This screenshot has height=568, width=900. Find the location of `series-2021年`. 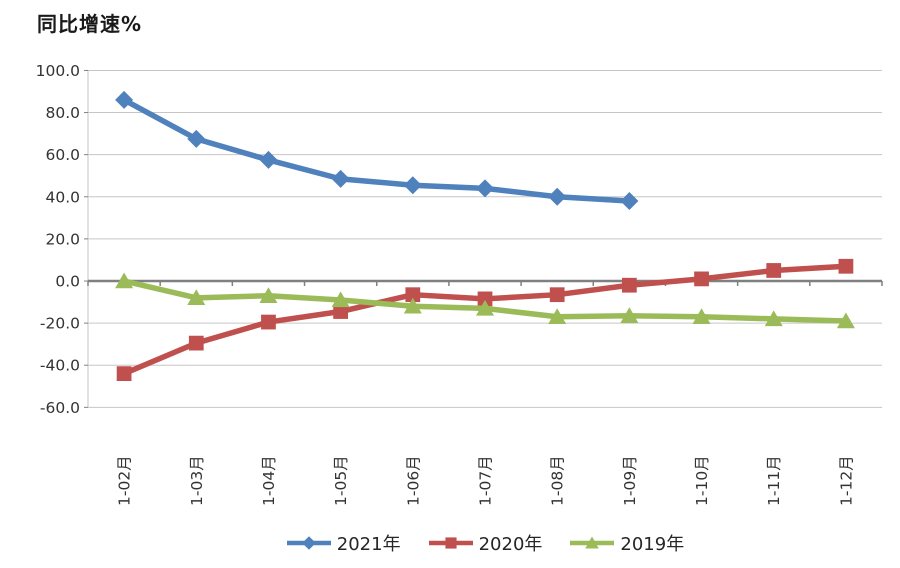

series-2021年 is located at coordinates (377, 150).